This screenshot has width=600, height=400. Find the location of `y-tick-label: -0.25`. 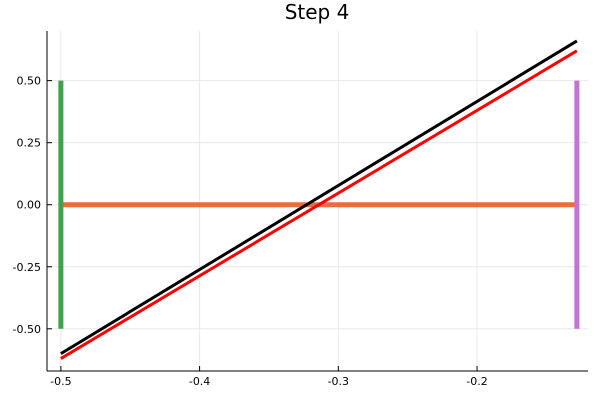

y-tick-label: -0.25 is located at coordinates (27, 267).